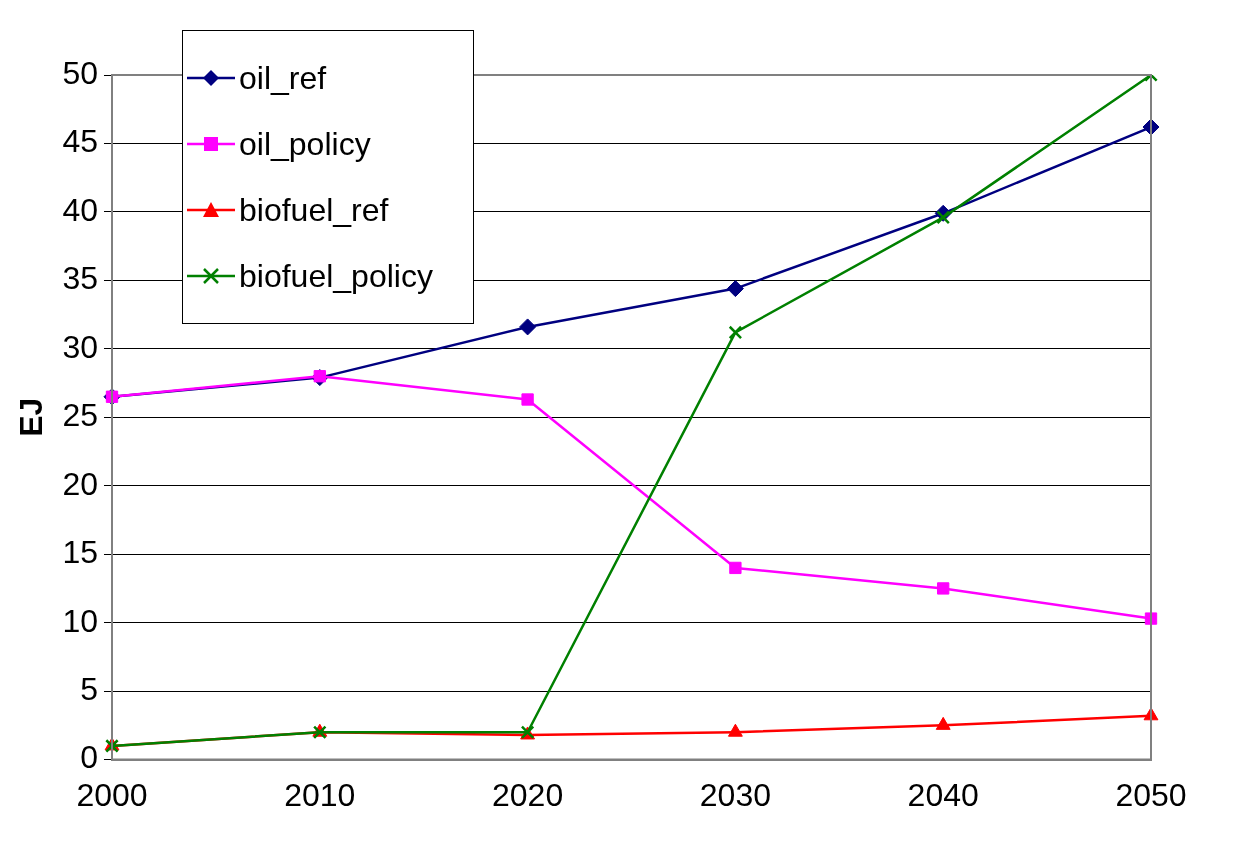 Image resolution: width=1236 pixels, height=866 pixels. What do you see at coordinates (80, 620) in the screenshot?
I see `y-tick-label: 10` at bounding box center [80, 620].